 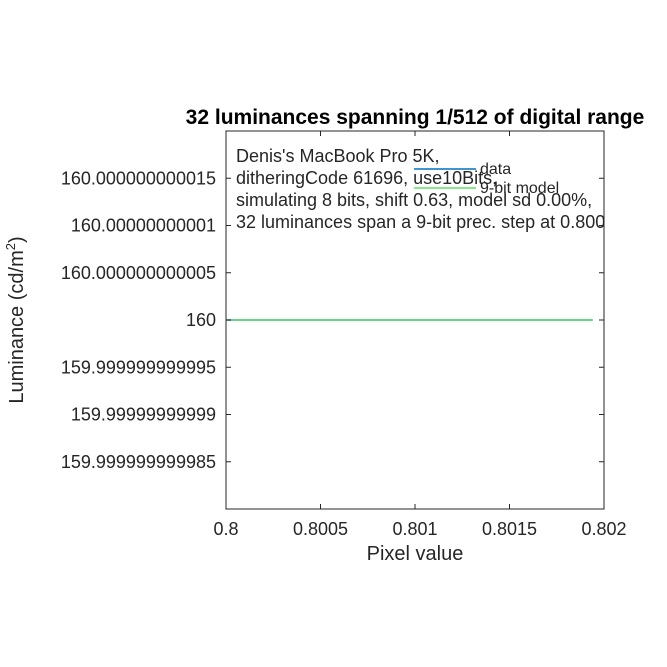 What do you see at coordinates (17, 239) in the screenshot?
I see `y-axis-label-close: )` at bounding box center [17, 239].